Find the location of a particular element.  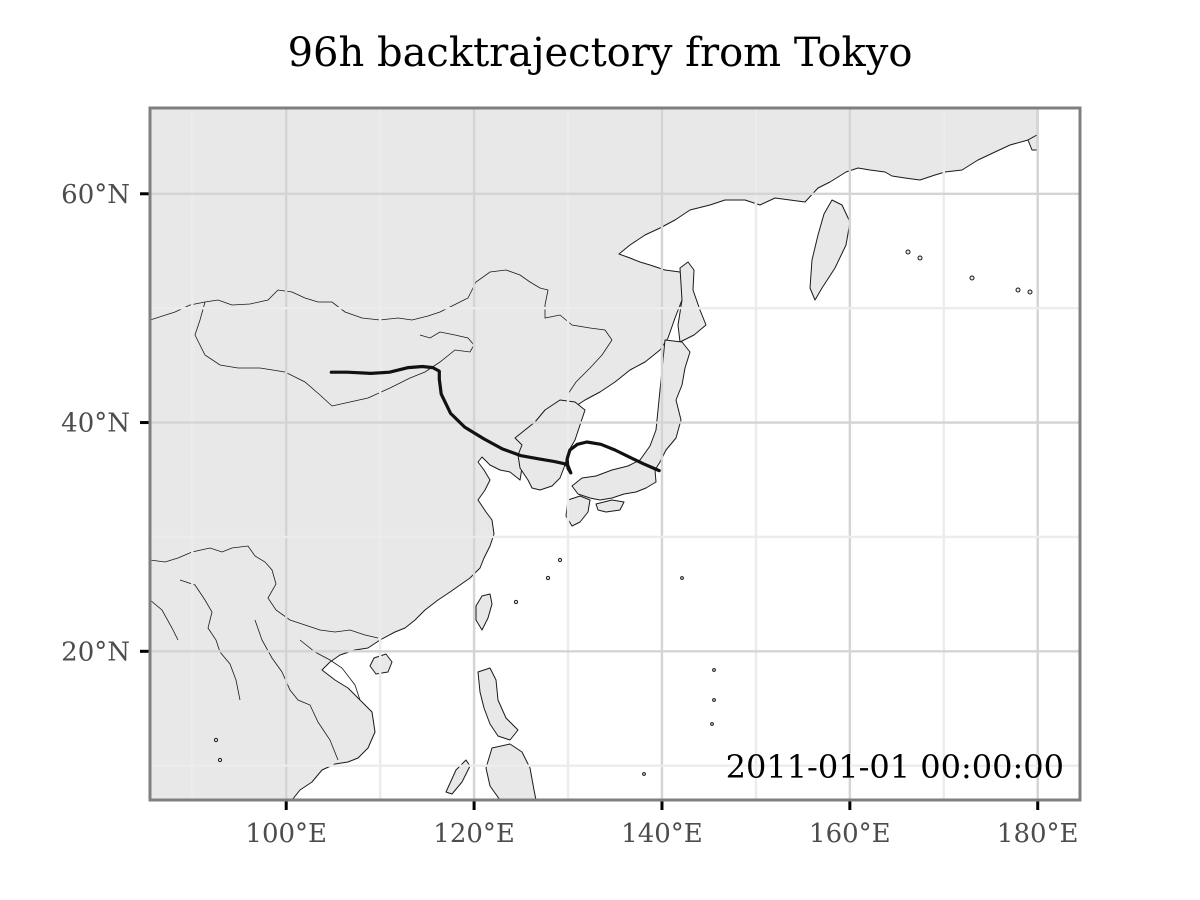

trajectory-layer is located at coordinates (495, 419).